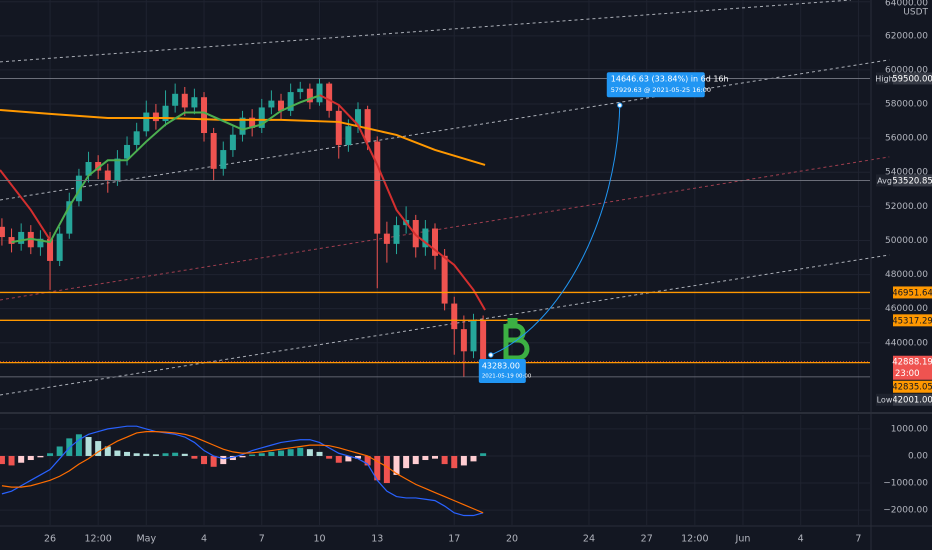 This screenshot has width=932, height=550. Describe the element at coordinates (512, 539) in the screenshot. I see `time-axis-label: 20` at that location.